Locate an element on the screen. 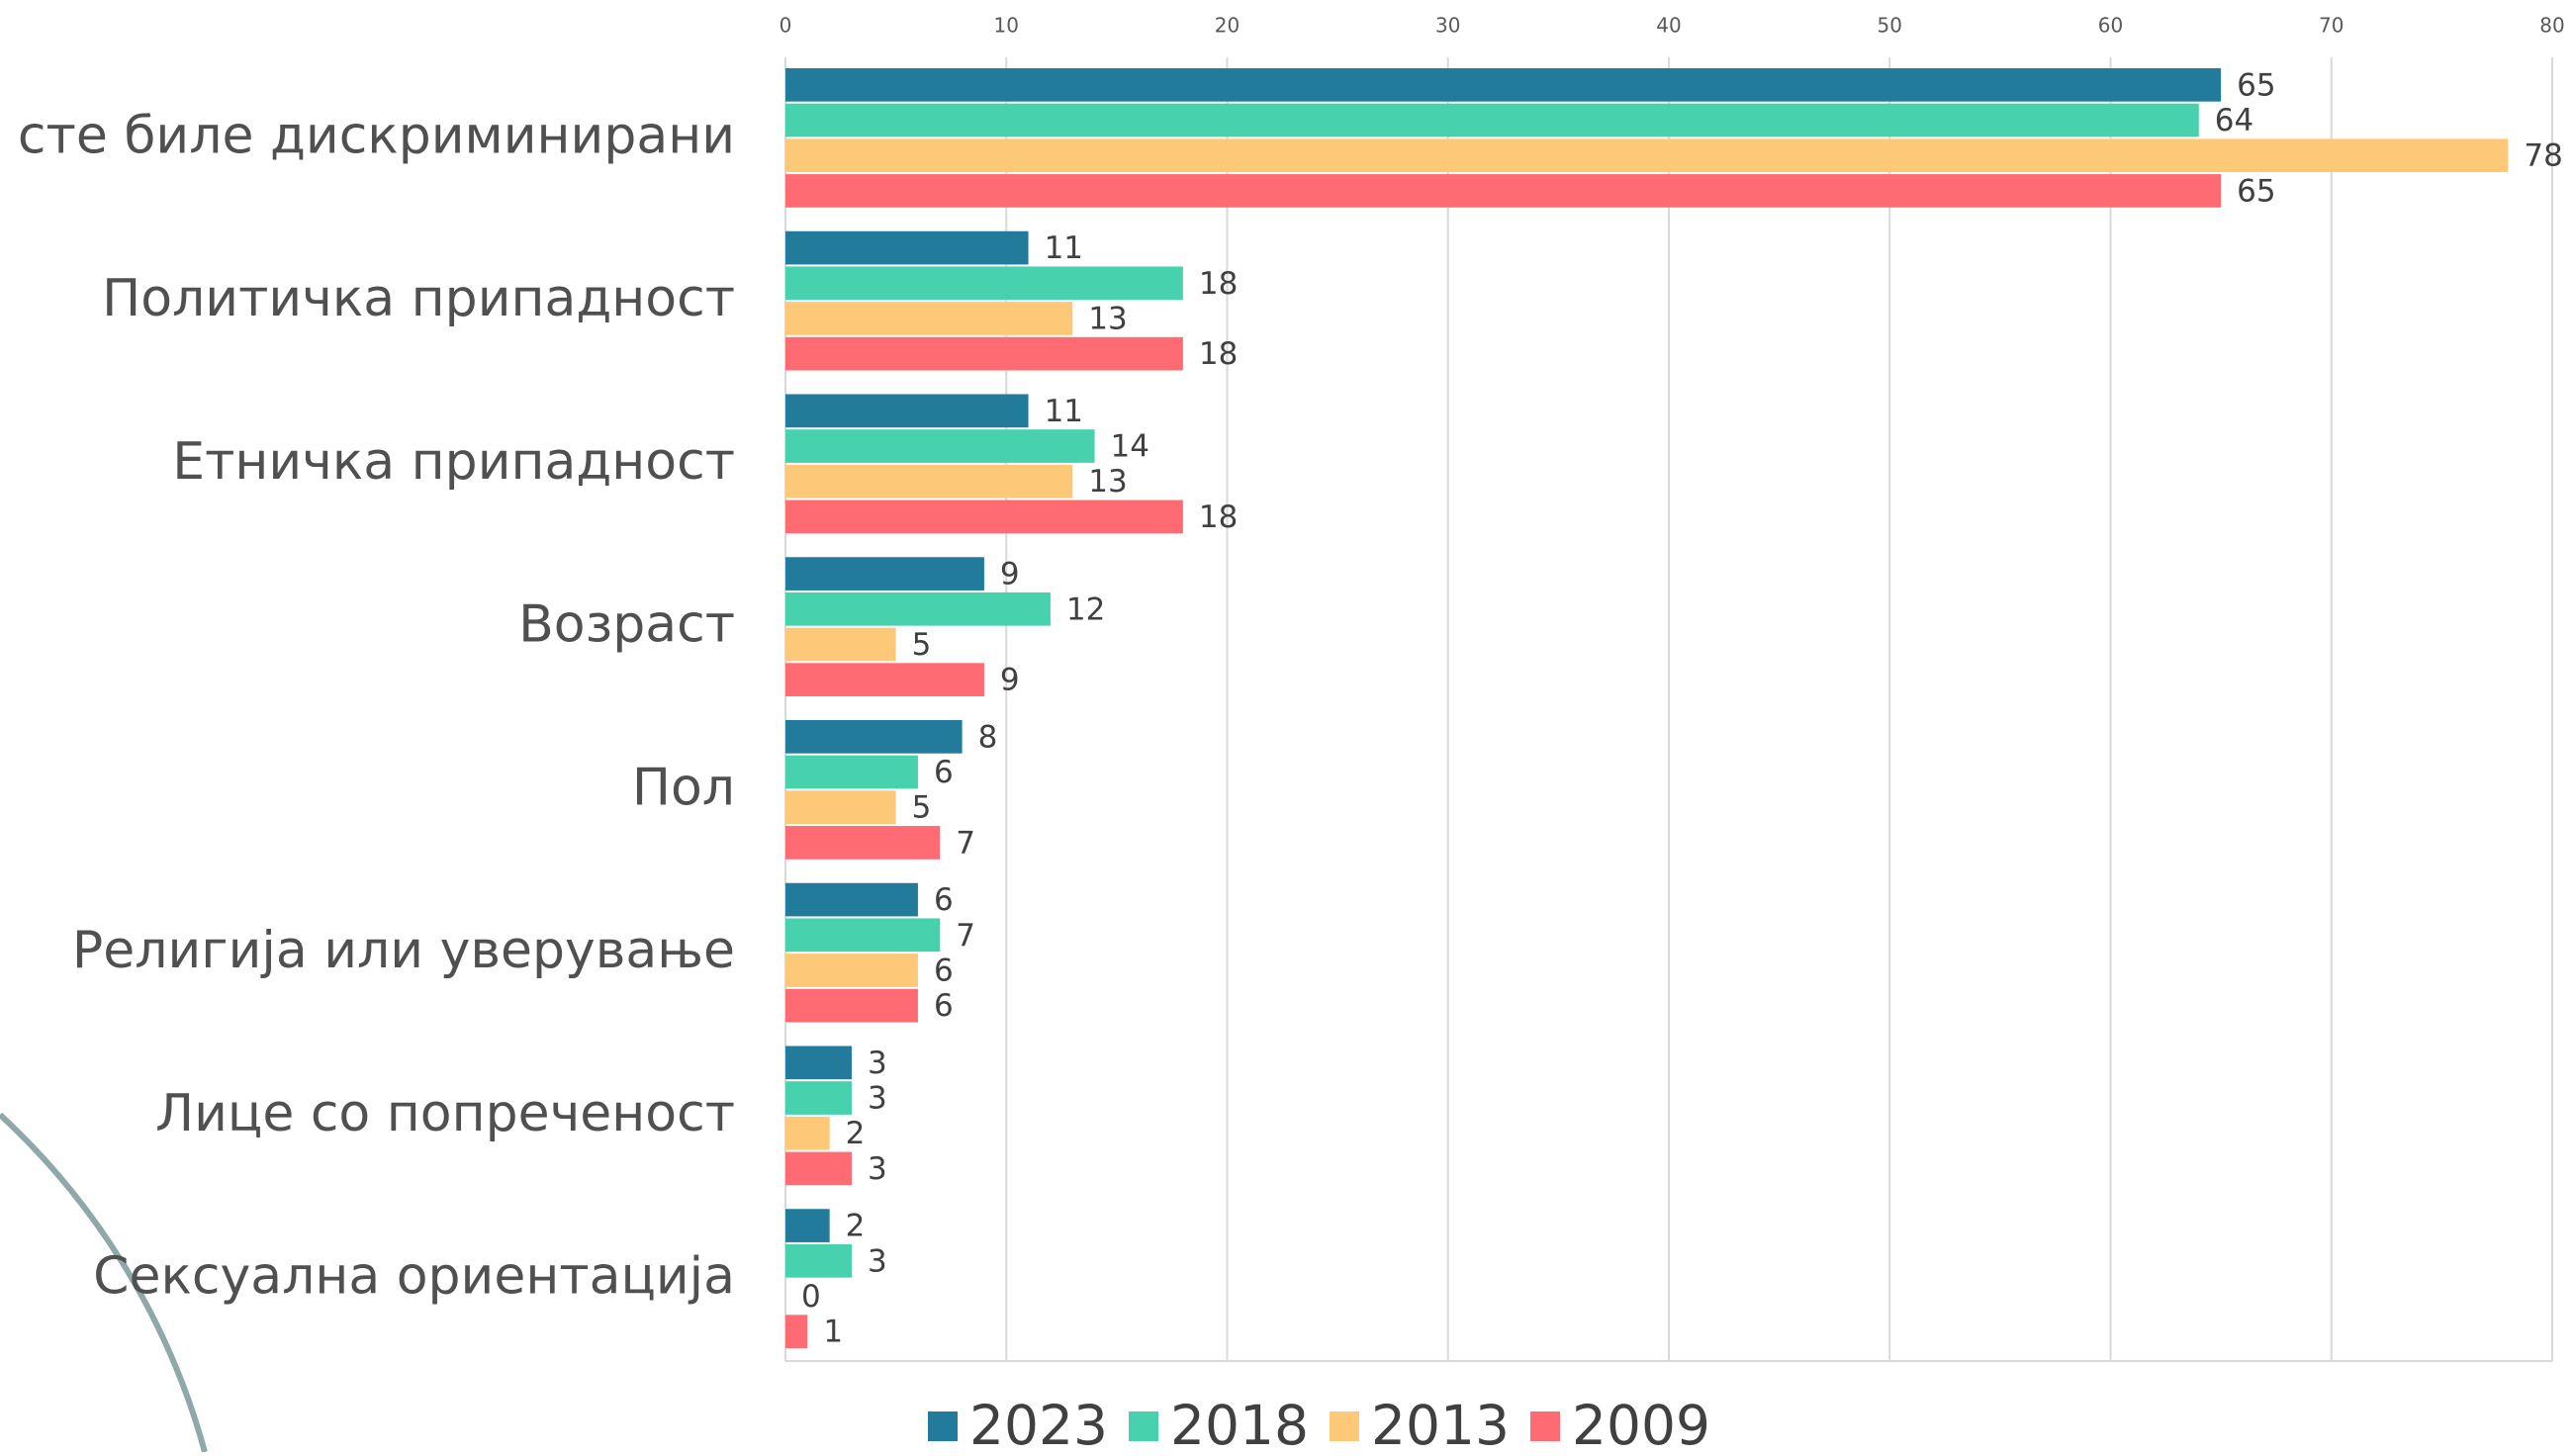 Image resolution: width=2572 pixels, height=1456 pixels. decorative-arc is located at coordinates (104, 1282).